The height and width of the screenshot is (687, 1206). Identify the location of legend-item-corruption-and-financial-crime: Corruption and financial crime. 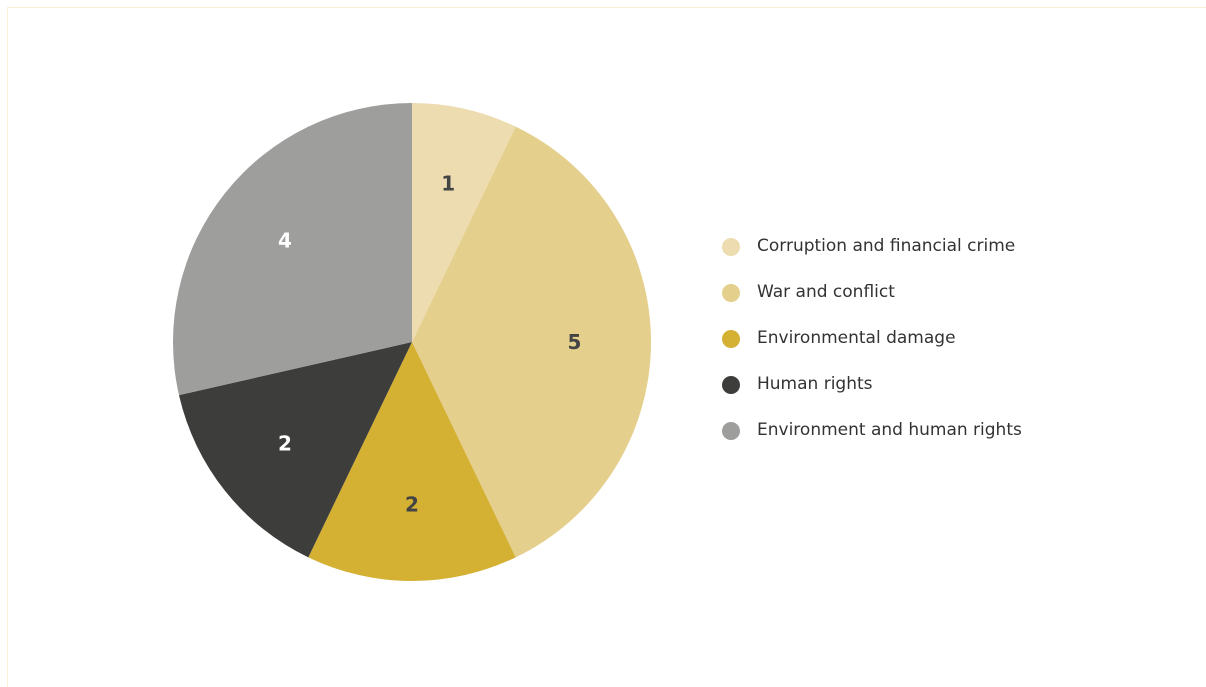
(932, 255).